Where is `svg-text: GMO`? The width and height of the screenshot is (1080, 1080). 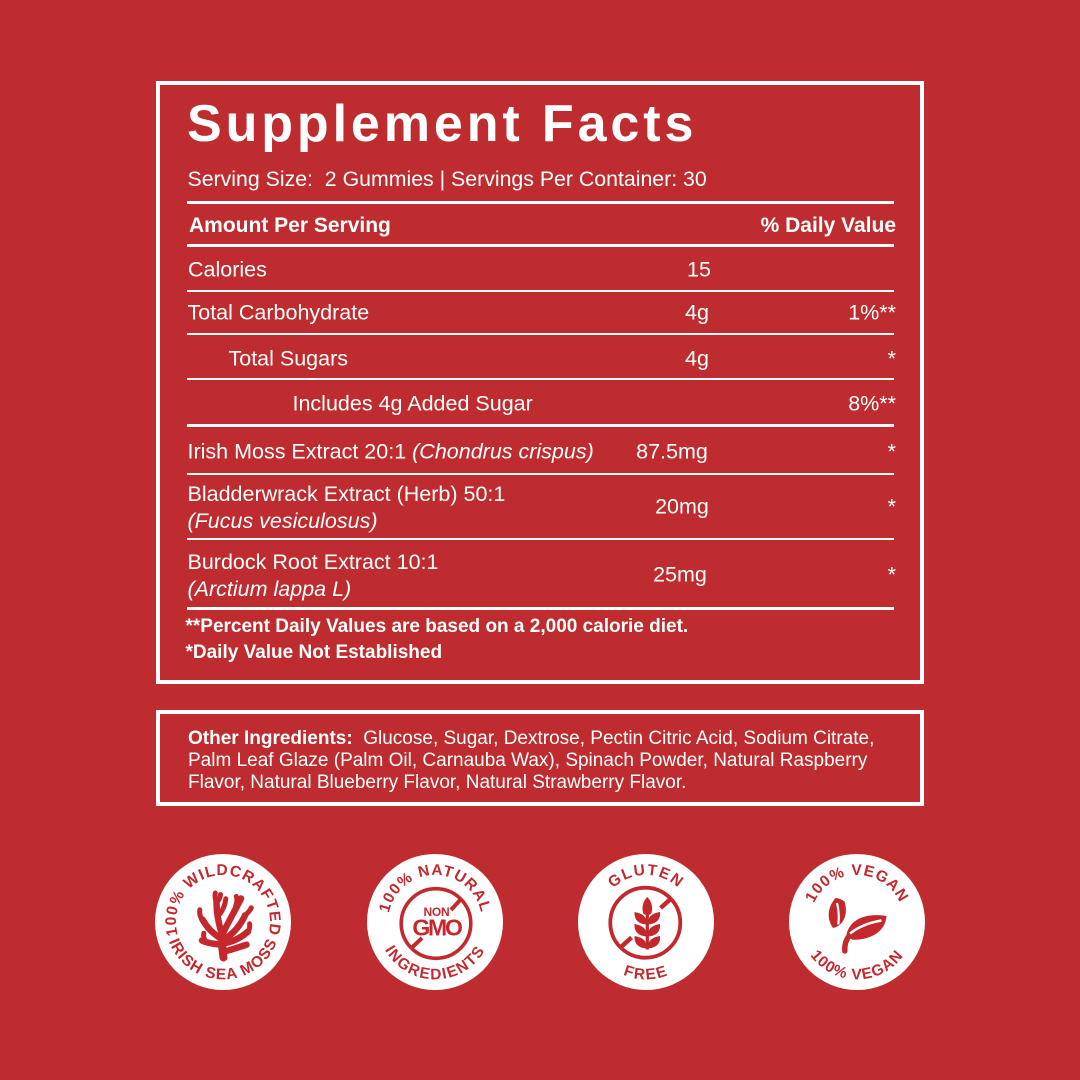 svg-text: GMO is located at coordinates (437, 928).